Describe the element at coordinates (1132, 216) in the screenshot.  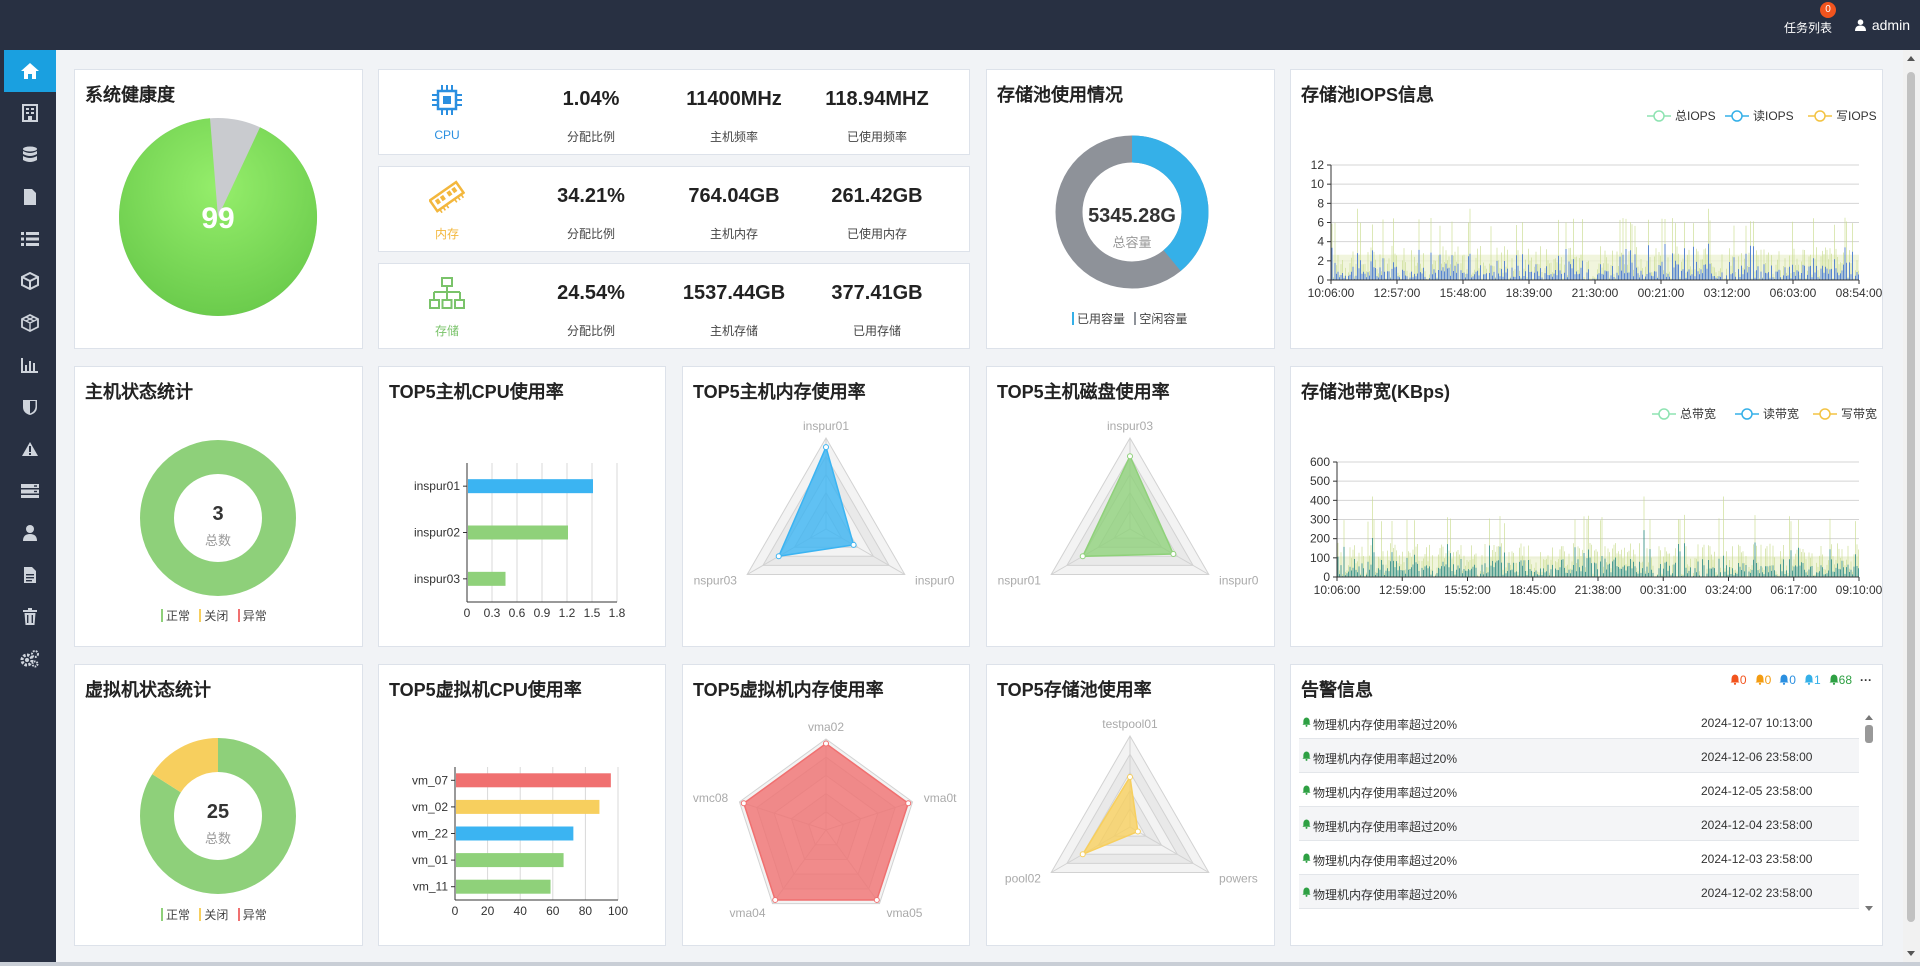
I see `pool-total-value: 5345.28G` at that location.